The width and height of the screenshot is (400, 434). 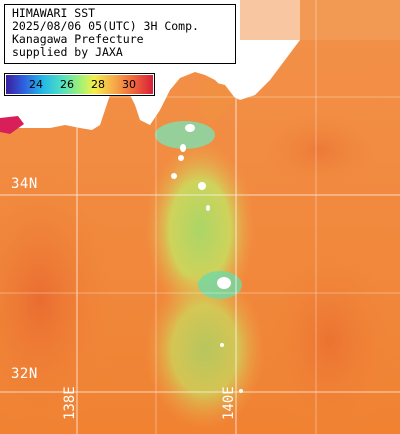 What do you see at coordinates (70, 403) in the screenshot?
I see `lon-label-138e: 138E` at bounding box center [70, 403].